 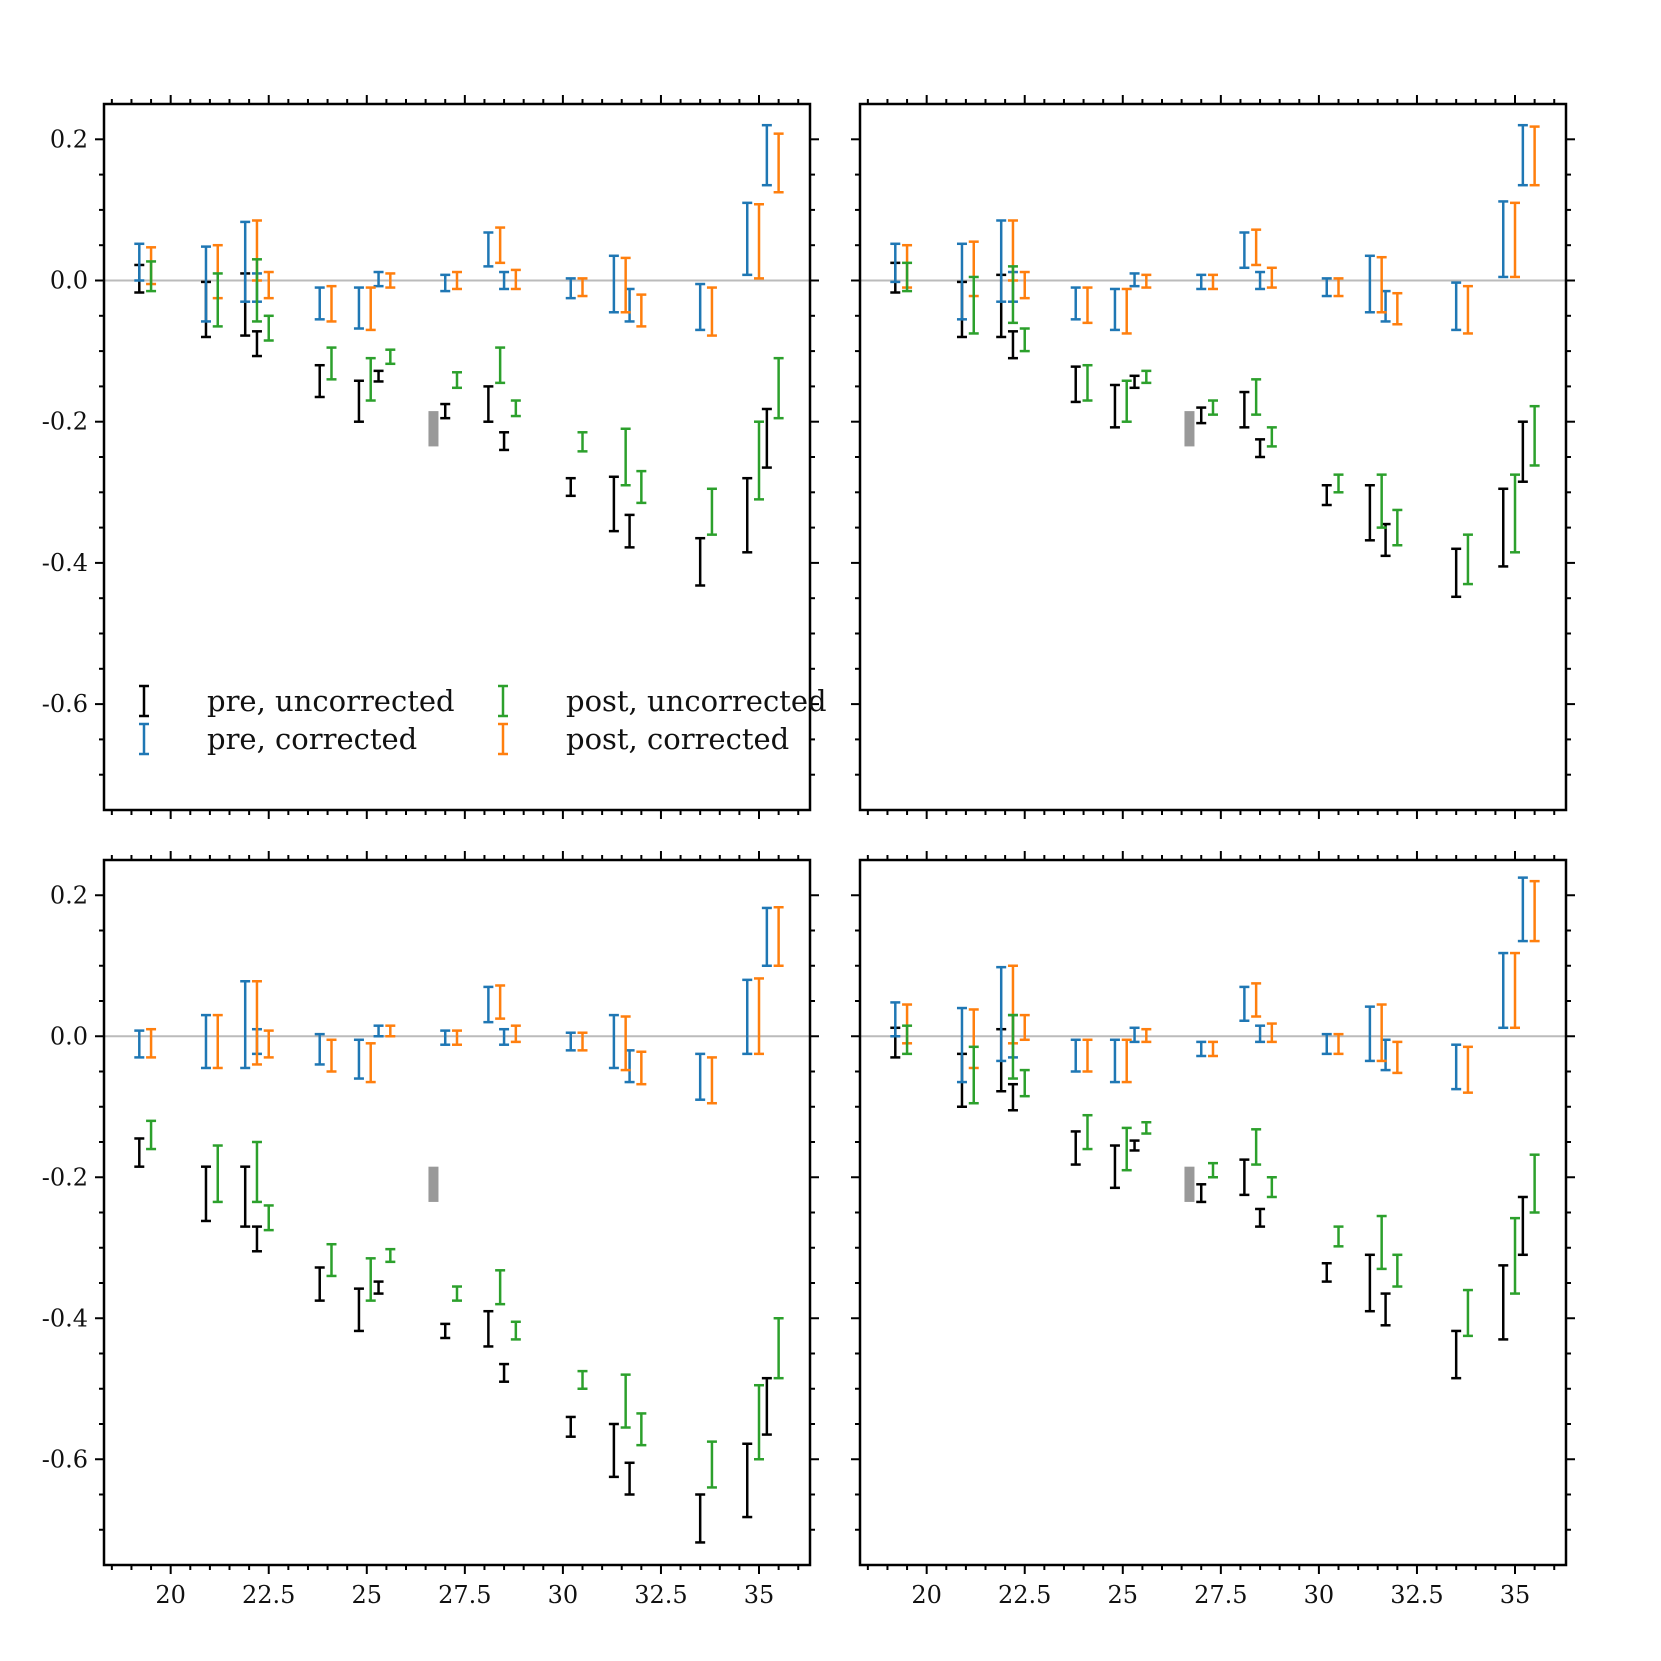 What do you see at coordinates (1319, 1595) in the screenshot?
I see `x-tick-label: 30` at bounding box center [1319, 1595].